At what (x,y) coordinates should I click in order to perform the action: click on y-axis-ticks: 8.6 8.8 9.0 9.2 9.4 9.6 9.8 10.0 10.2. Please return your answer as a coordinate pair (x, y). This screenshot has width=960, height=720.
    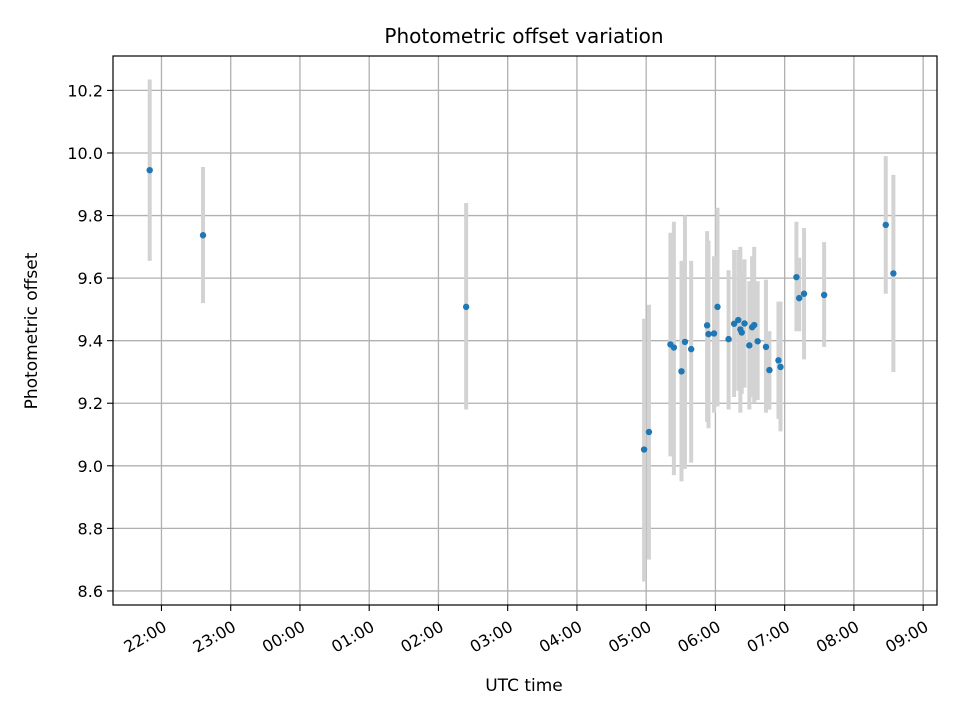
    Looking at the image, I should click on (90, 341).